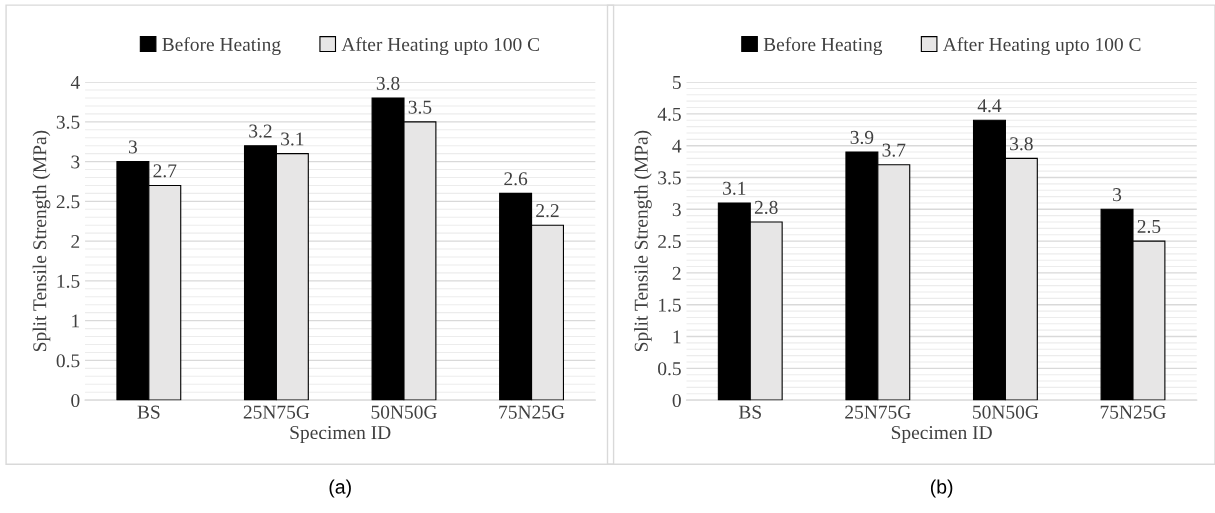 The width and height of the screenshot is (1215, 513). What do you see at coordinates (669, 114) in the screenshot?
I see `y-tick-label: 4.5` at bounding box center [669, 114].